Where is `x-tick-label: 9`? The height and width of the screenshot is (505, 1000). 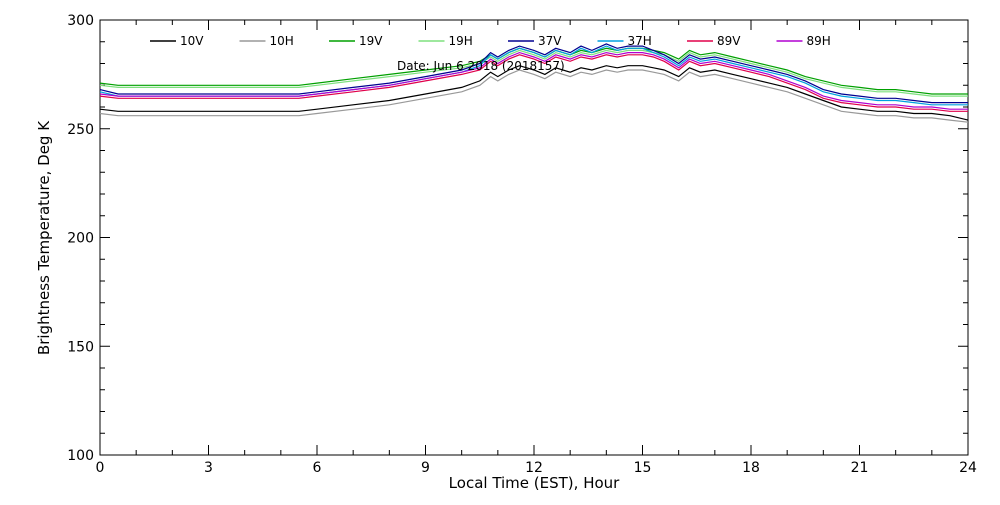
x-tick-label: 9 is located at coordinates (425, 468).